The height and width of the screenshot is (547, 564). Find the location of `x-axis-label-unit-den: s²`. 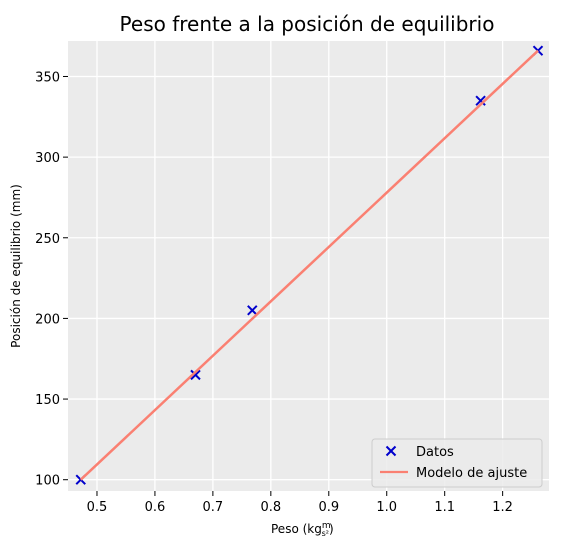

x-axis-label-unit-den: s² is located at coordinates (325, 533).